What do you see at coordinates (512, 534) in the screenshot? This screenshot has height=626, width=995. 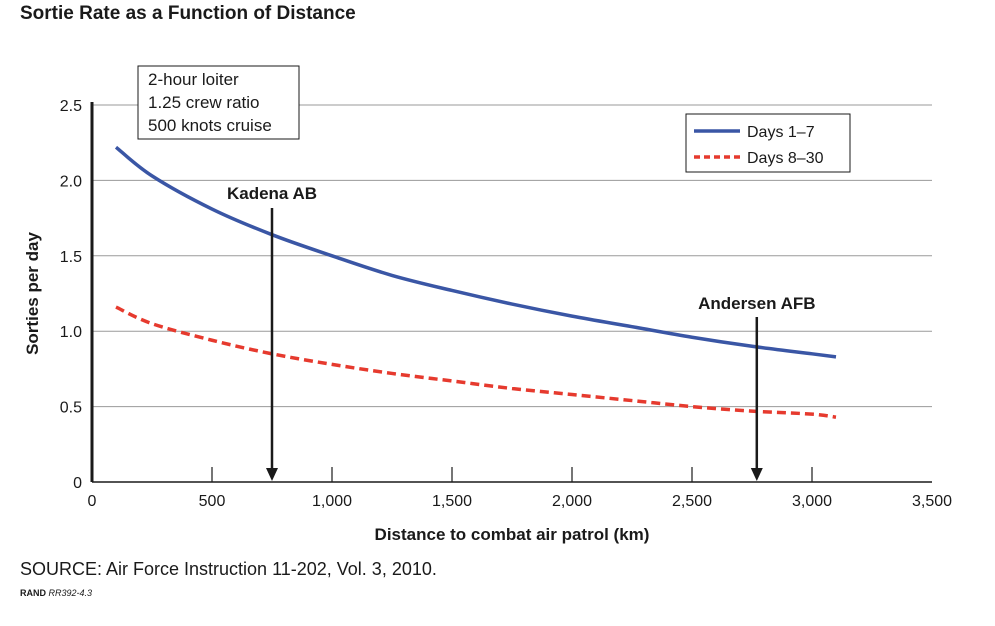 I see `x-axis-label: Distance to combat air patrol (km)` at bounding box center [512, 534].